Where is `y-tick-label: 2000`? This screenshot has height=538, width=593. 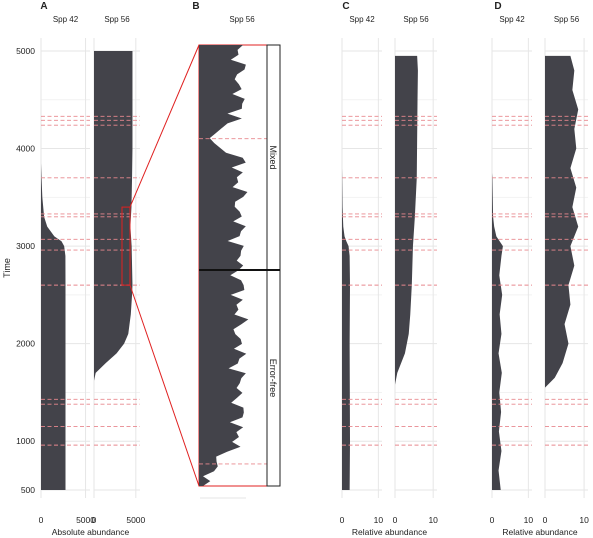 y-tick-label: 2000 is located at coordinates (25, 344).